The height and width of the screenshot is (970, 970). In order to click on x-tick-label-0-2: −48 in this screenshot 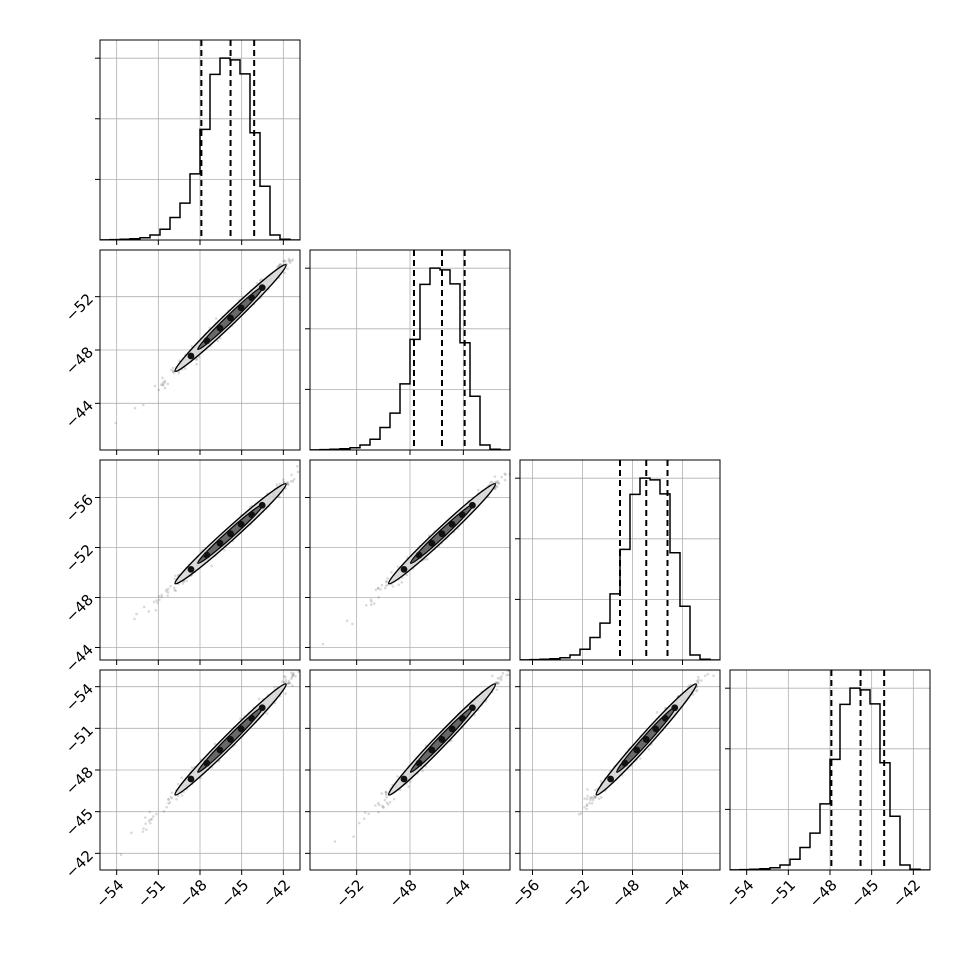, I will do `click(193, 893)`.